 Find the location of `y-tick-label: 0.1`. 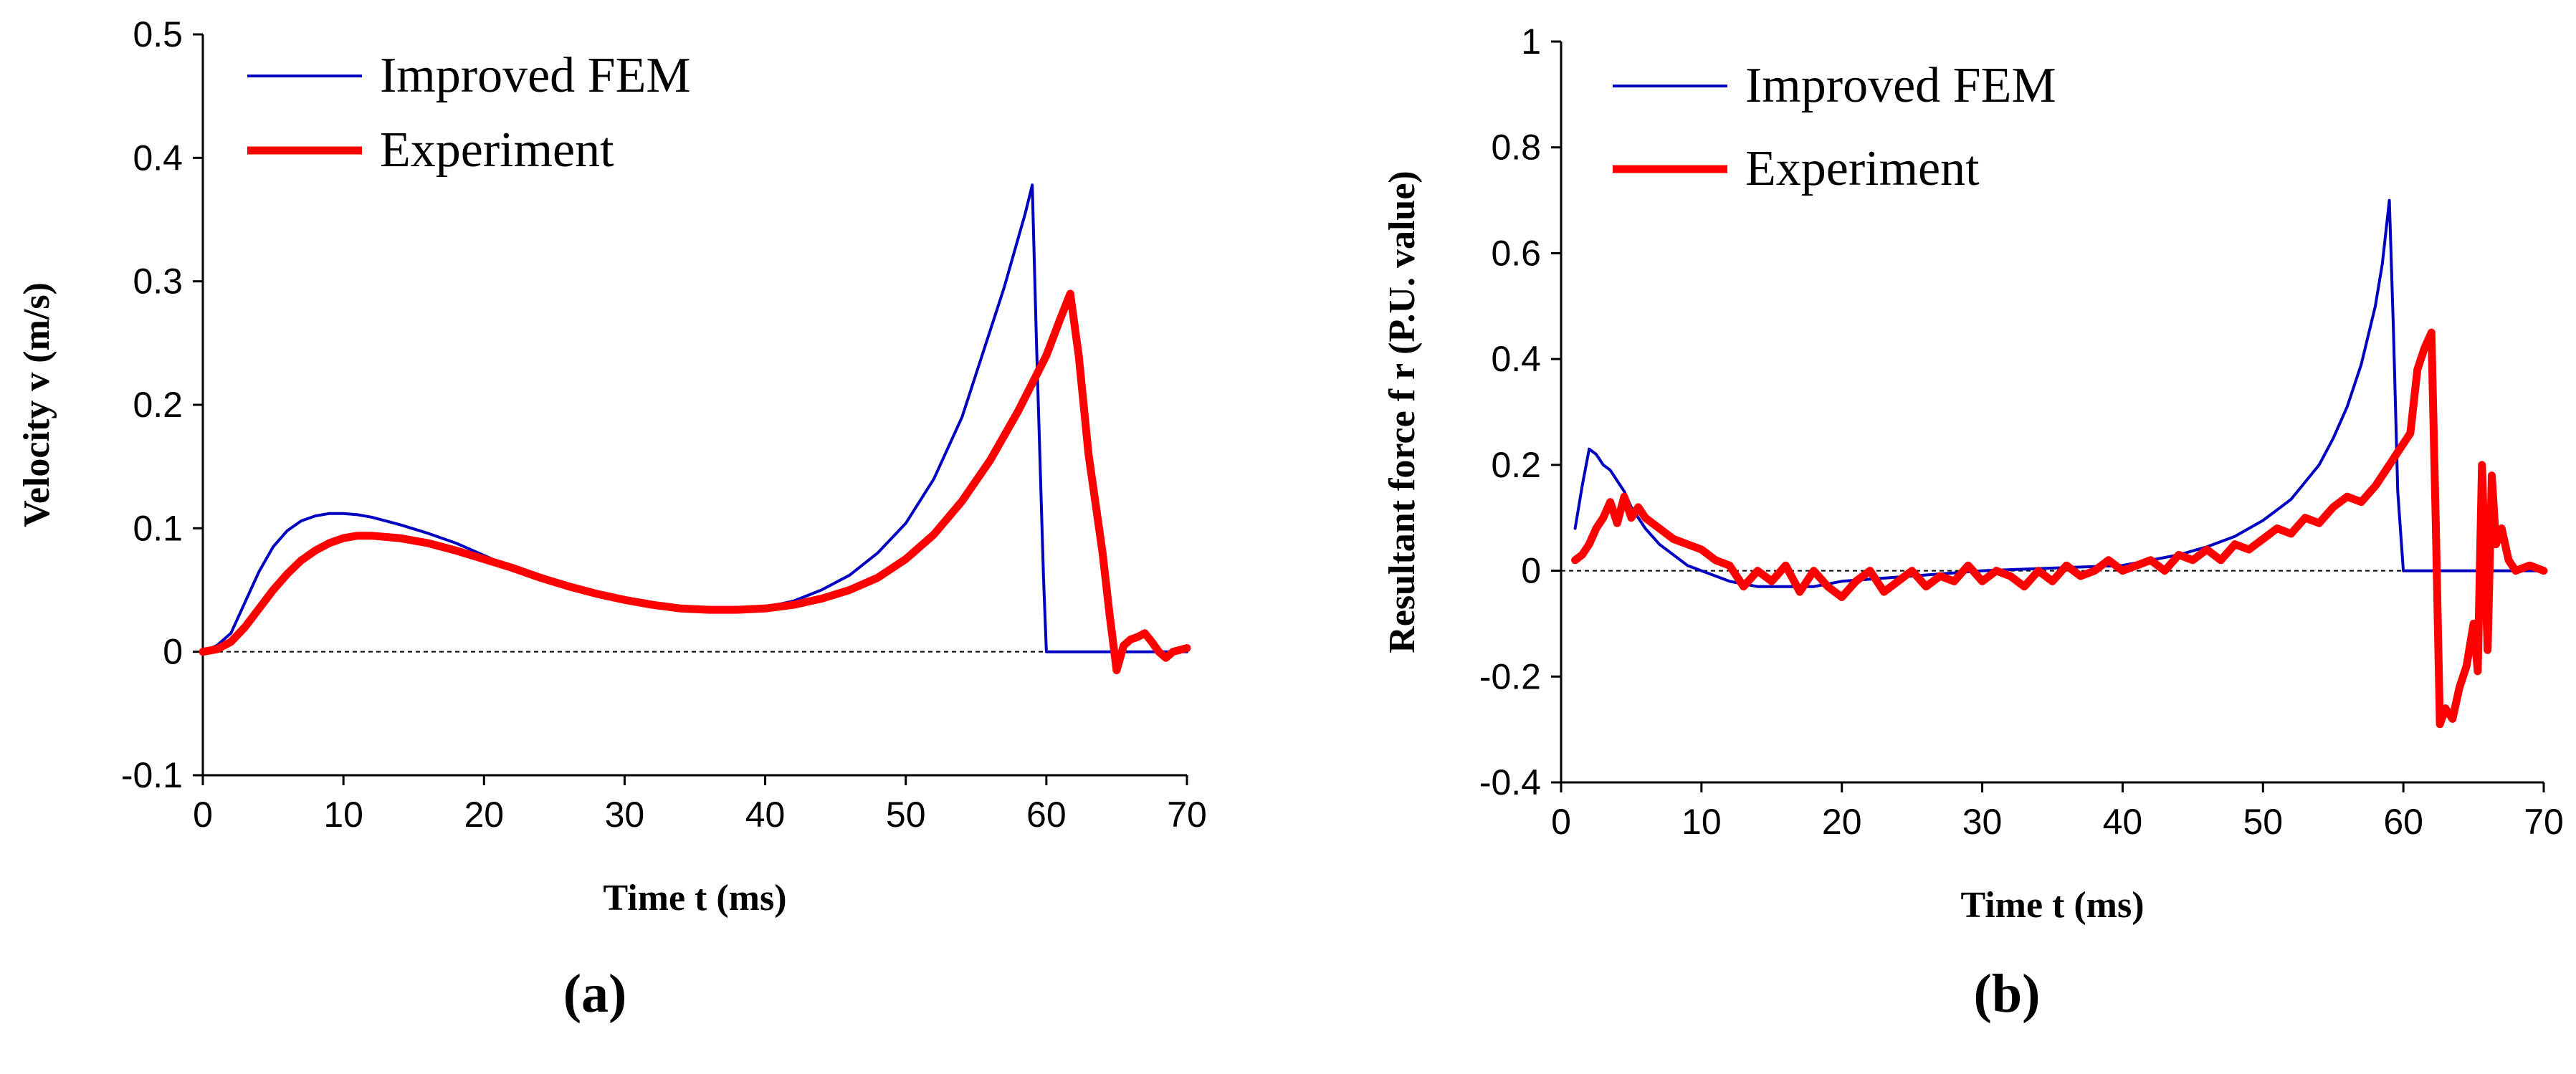

y-tick-label: 0.1 is located at coordinates (158, 528).